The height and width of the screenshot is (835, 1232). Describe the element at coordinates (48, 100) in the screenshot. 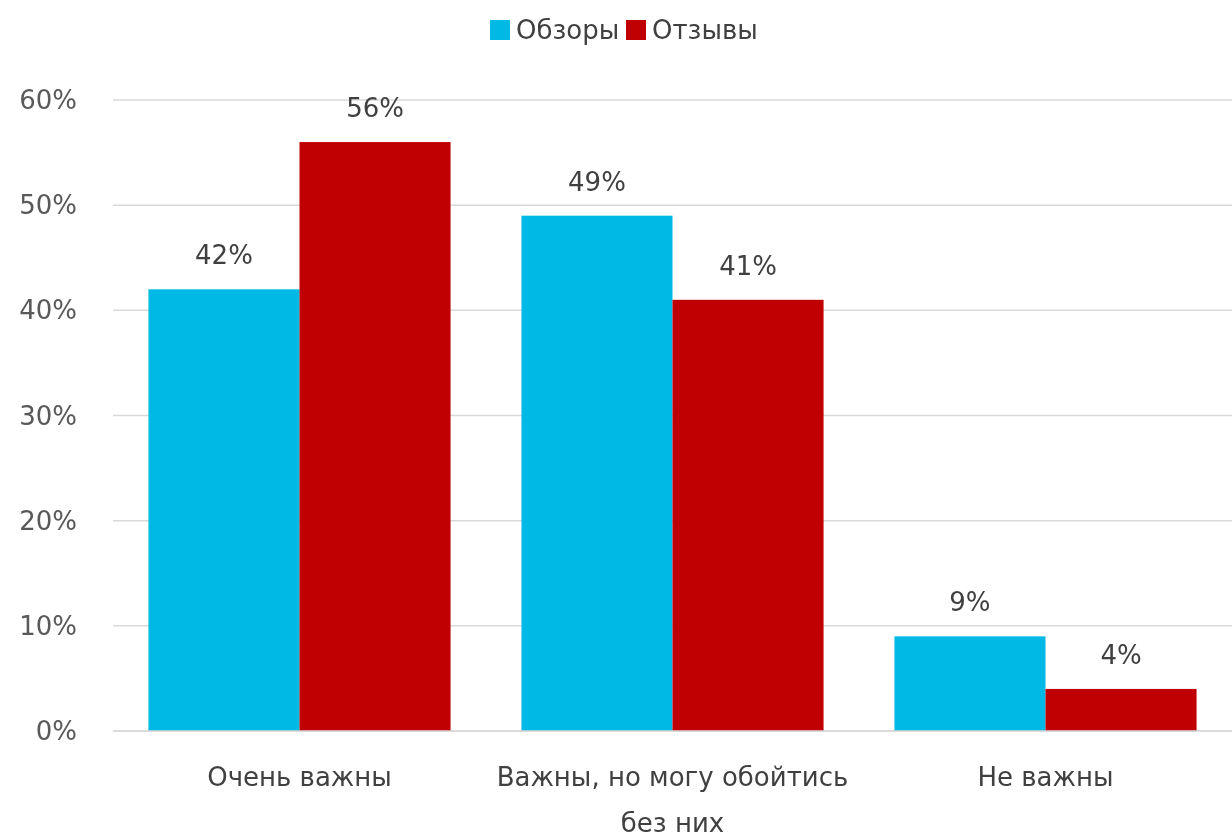

I see `y-tick-label: 60%` at that location.